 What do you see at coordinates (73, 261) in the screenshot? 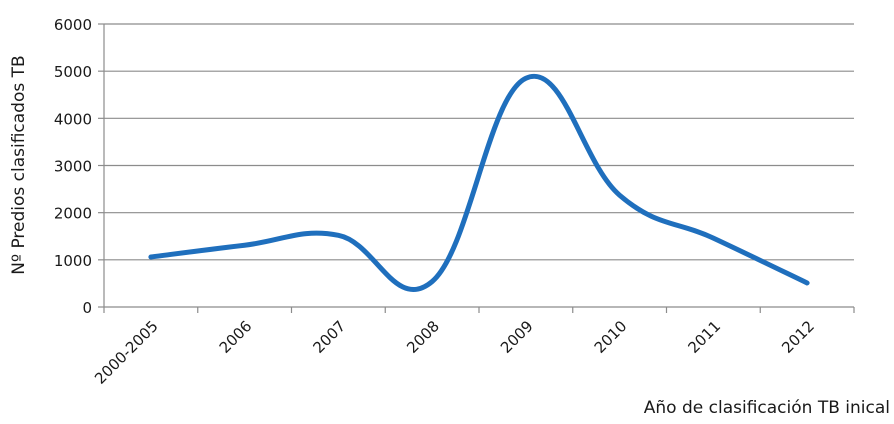
I see `y-tick-label: 1000` at bounding box center [73, 261].